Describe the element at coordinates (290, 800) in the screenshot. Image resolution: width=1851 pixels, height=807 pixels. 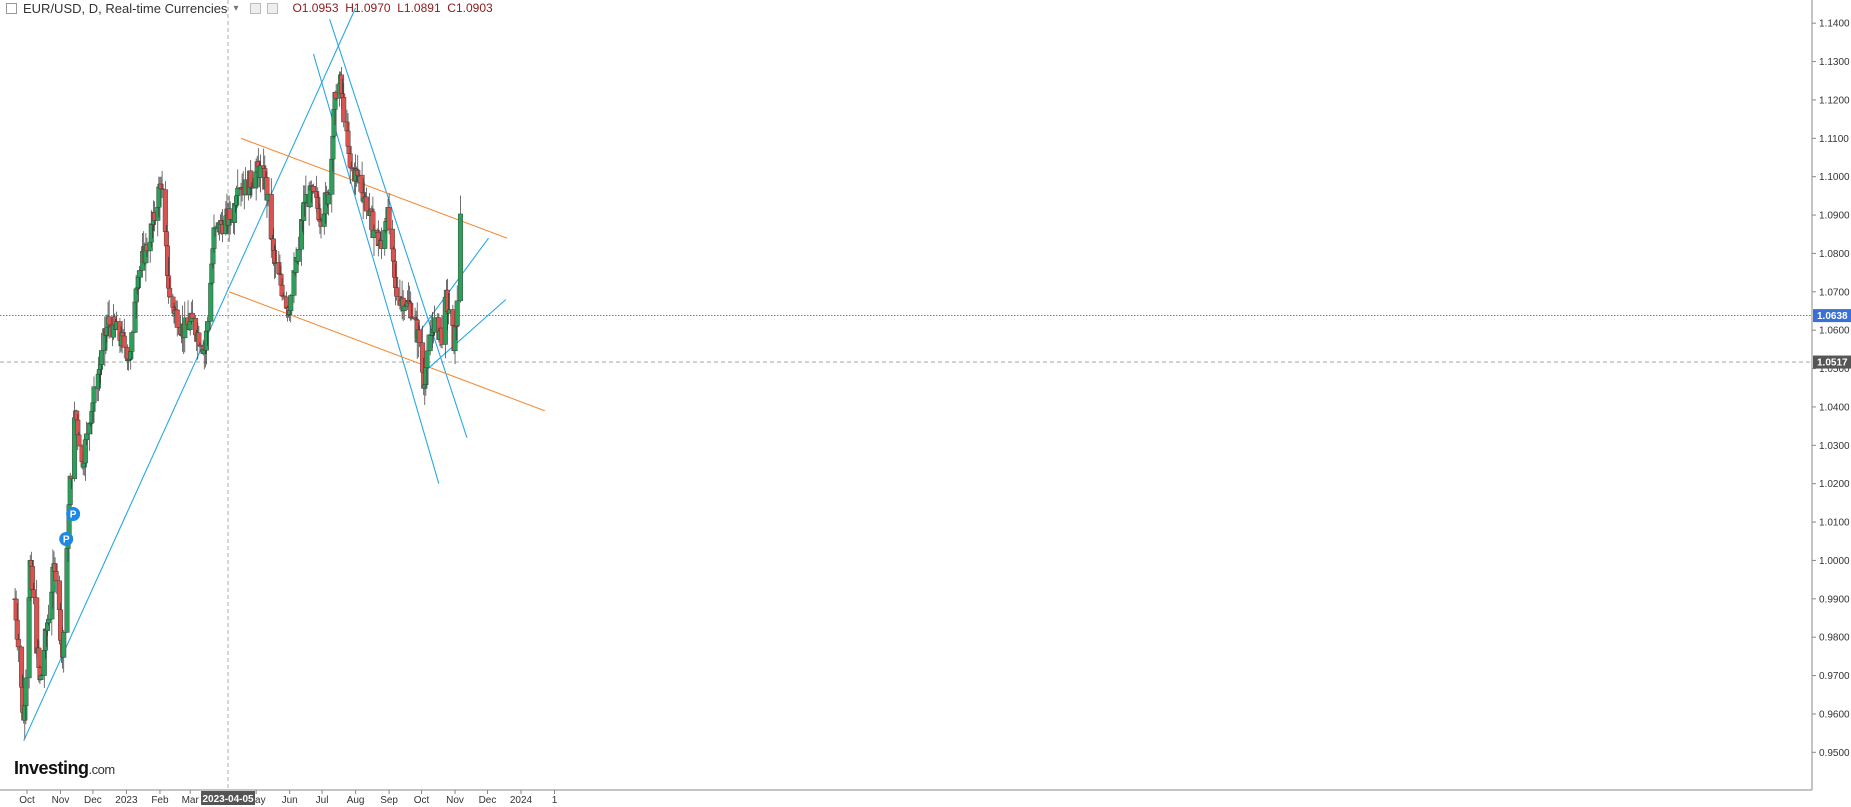
I see `x-tick-label: Jun` at that location.